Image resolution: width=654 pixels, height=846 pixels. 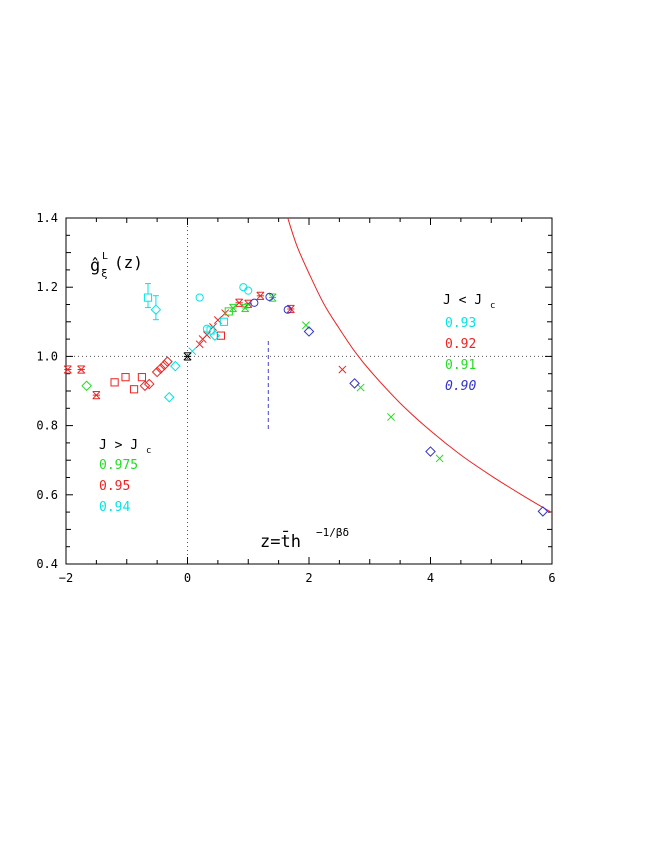 What do you see at coordinates (118, 445) in the screenshot?
I see `legend-low-title: J > J` at bounding box center [118, 445].